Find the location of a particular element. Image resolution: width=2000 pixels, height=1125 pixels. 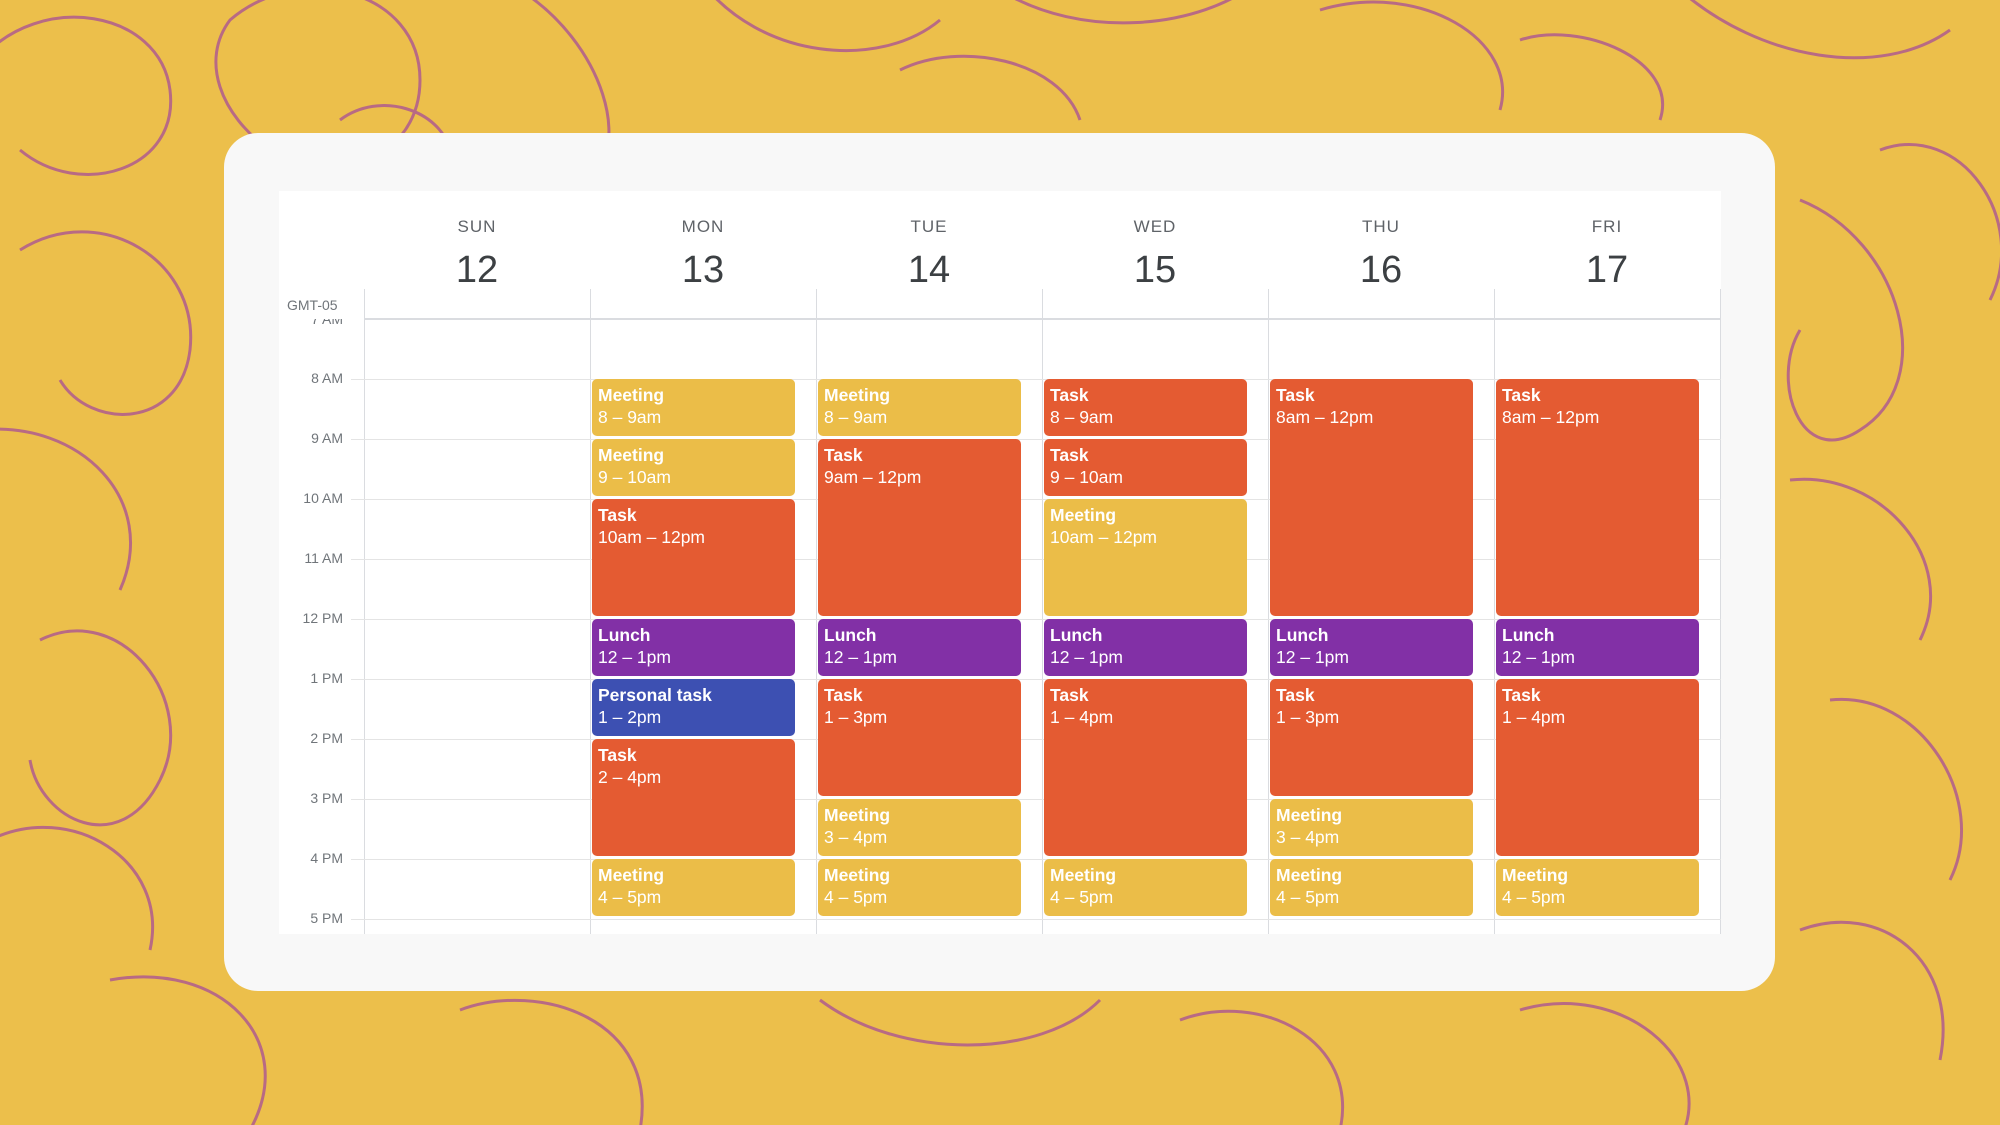

task-event: Task 9am – 12pm is located at coordinates (919, 527).